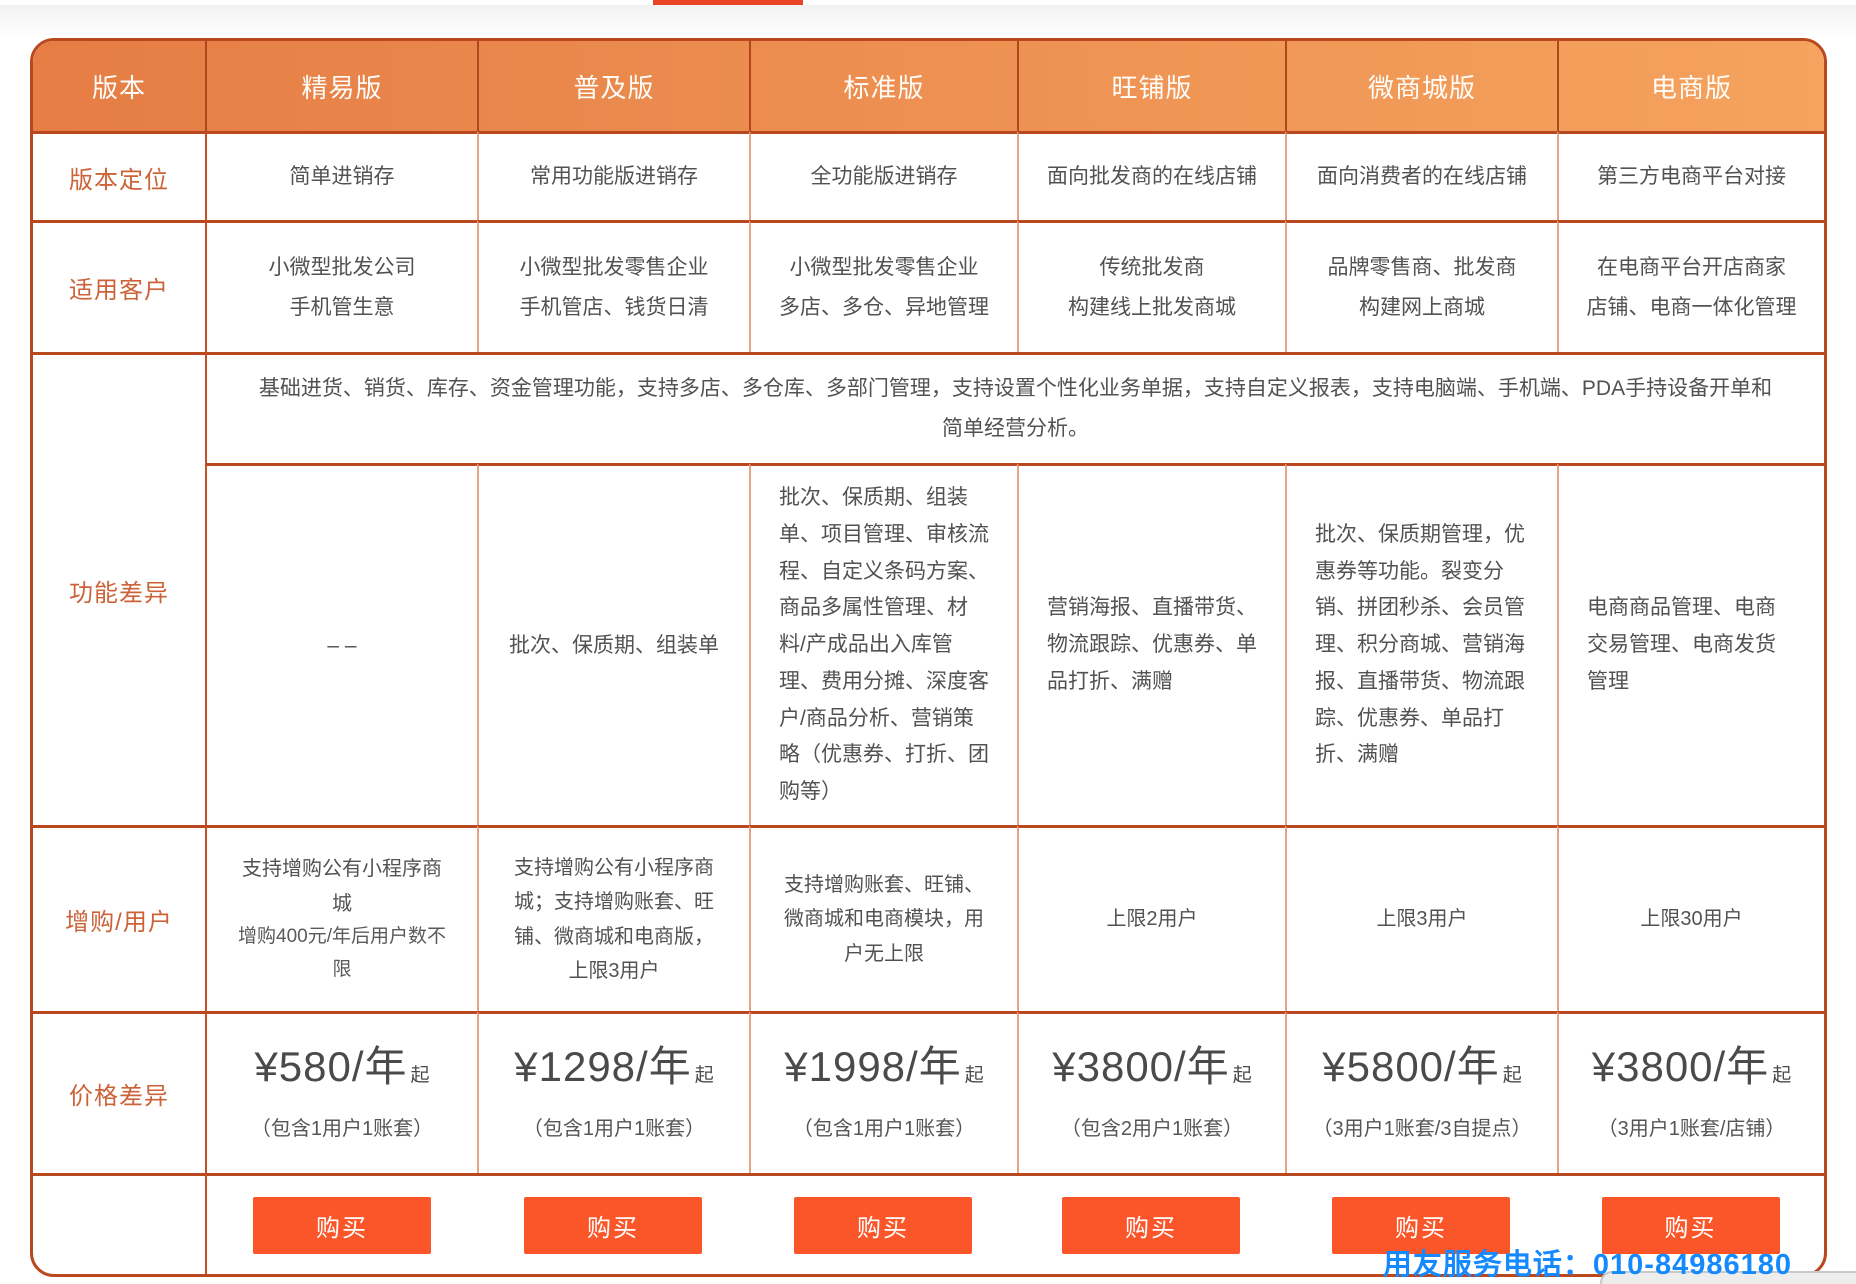  I want to click on customers-line: 构建线上批发商城, so click(1152, 307).